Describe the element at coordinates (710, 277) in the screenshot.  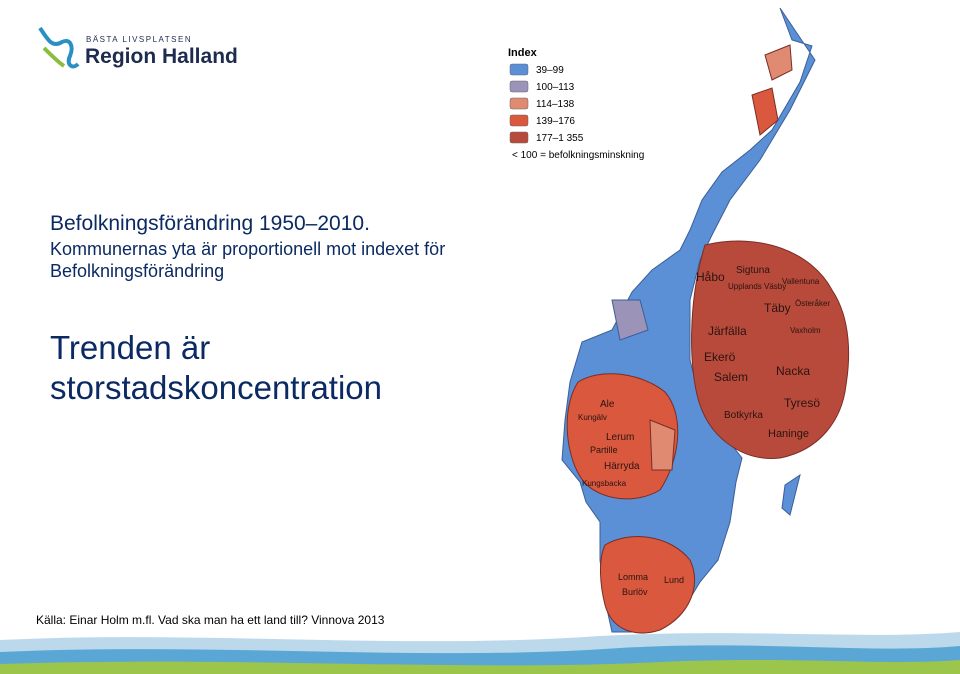
I see `map-label: Håbo` at that location.